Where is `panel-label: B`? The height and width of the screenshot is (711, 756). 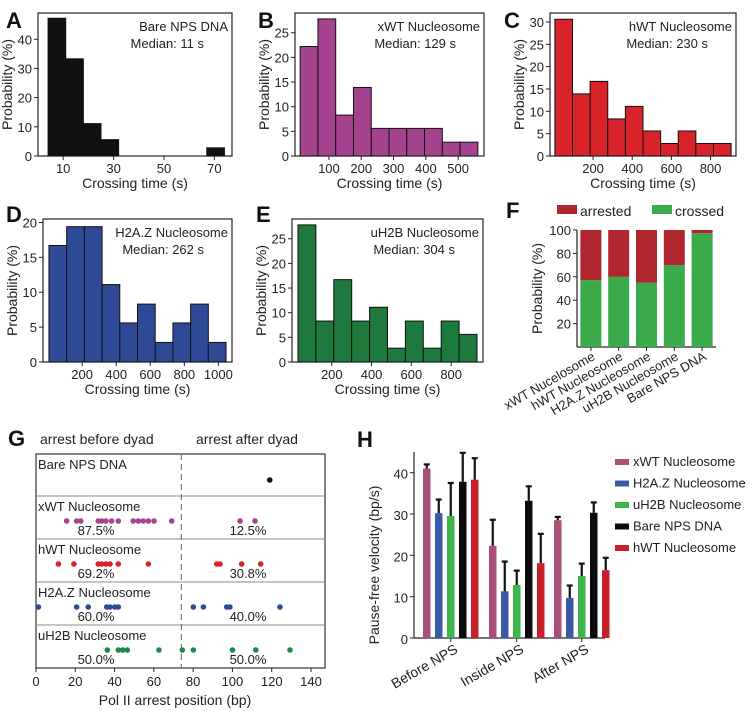
panel-label: B is located at coordinates (266, 20).